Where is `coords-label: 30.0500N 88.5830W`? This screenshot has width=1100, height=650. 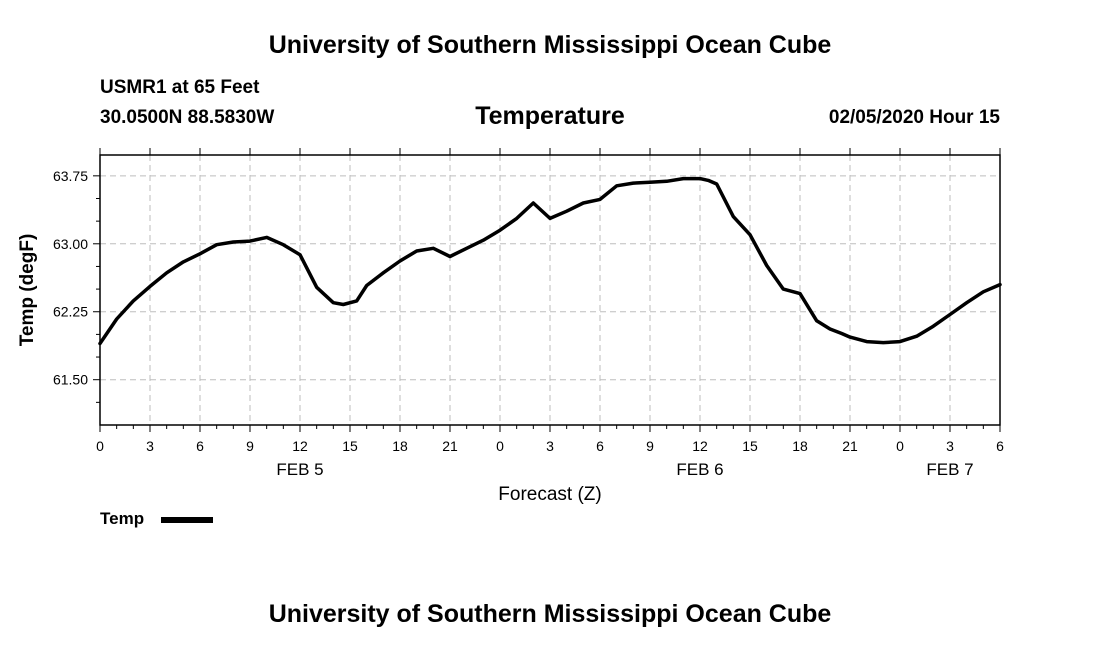 coords-label: 30.0500N 88.5830W is located at coordinates (187, 117).